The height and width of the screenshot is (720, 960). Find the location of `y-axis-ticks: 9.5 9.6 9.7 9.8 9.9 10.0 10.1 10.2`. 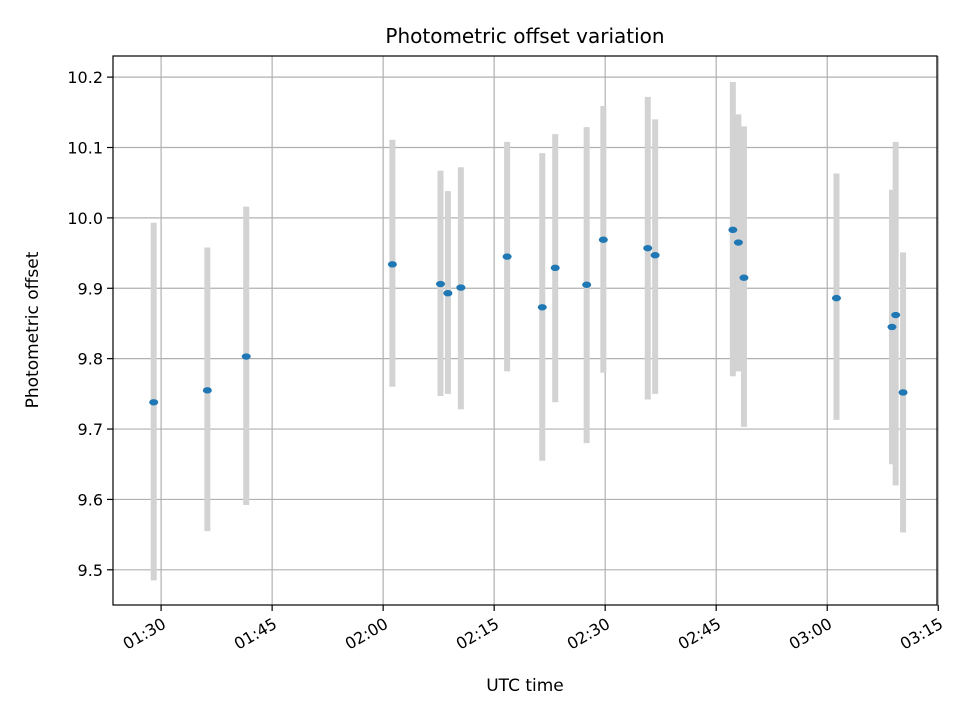

y-axis-ticks: 9.5 9.6 9.7 9.8 9.9 10.0 10.1 10.2 is located at coordinates (90, 324).